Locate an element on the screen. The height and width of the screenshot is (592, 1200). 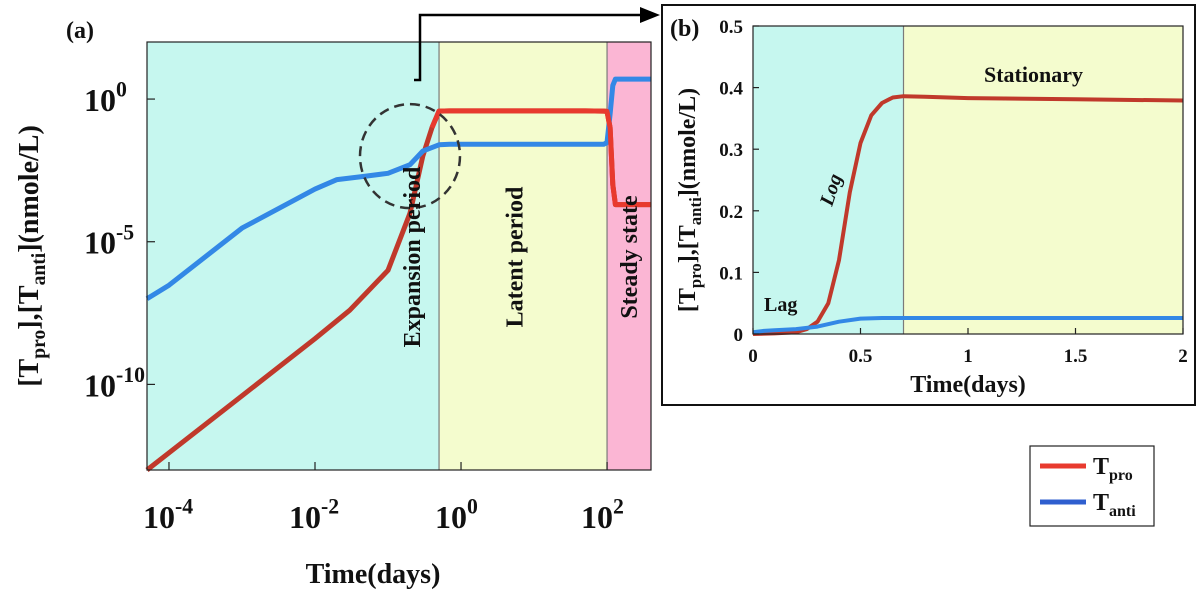
phase-label-lag: Lag is located at coordinates (780, 305).